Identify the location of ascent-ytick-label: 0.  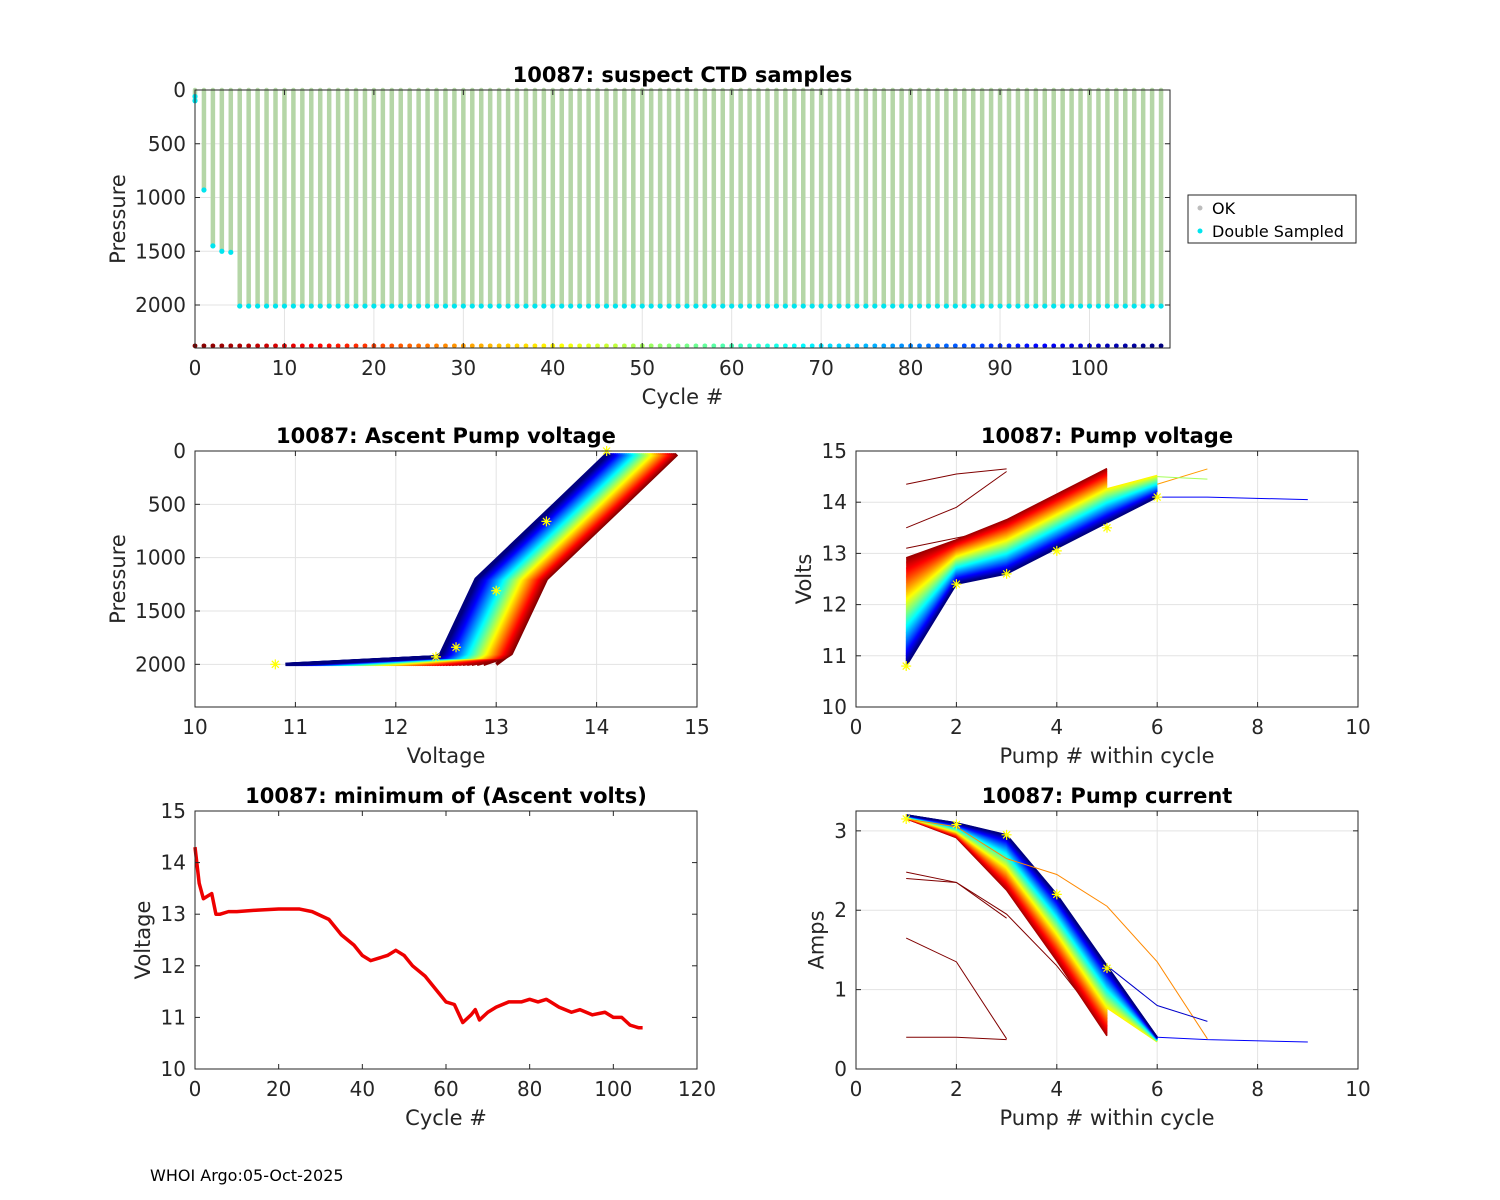
(179, 451).